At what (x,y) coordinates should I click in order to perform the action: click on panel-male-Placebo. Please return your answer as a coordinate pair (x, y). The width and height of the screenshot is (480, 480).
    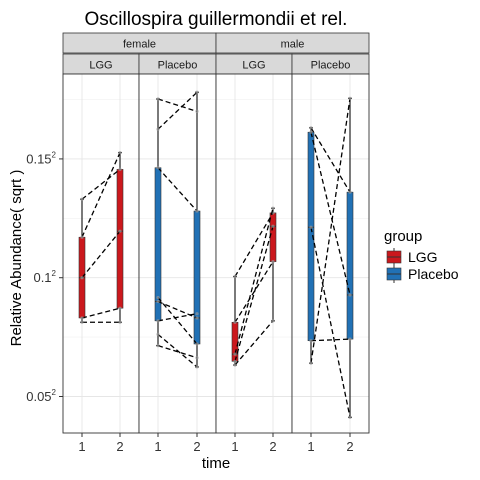
    Looking at the image, I should click on (330, 253).